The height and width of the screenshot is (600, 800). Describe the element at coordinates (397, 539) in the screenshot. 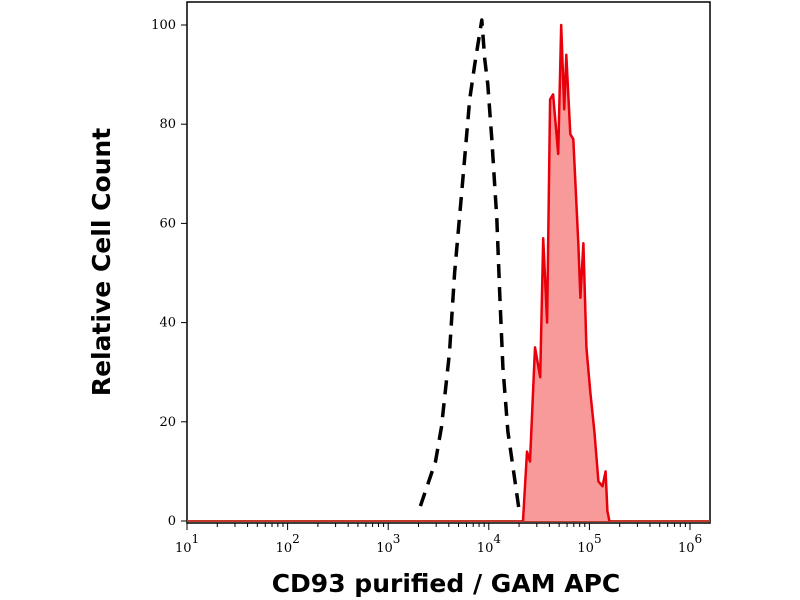

I see `x-tick-exponent: 3` at that location.